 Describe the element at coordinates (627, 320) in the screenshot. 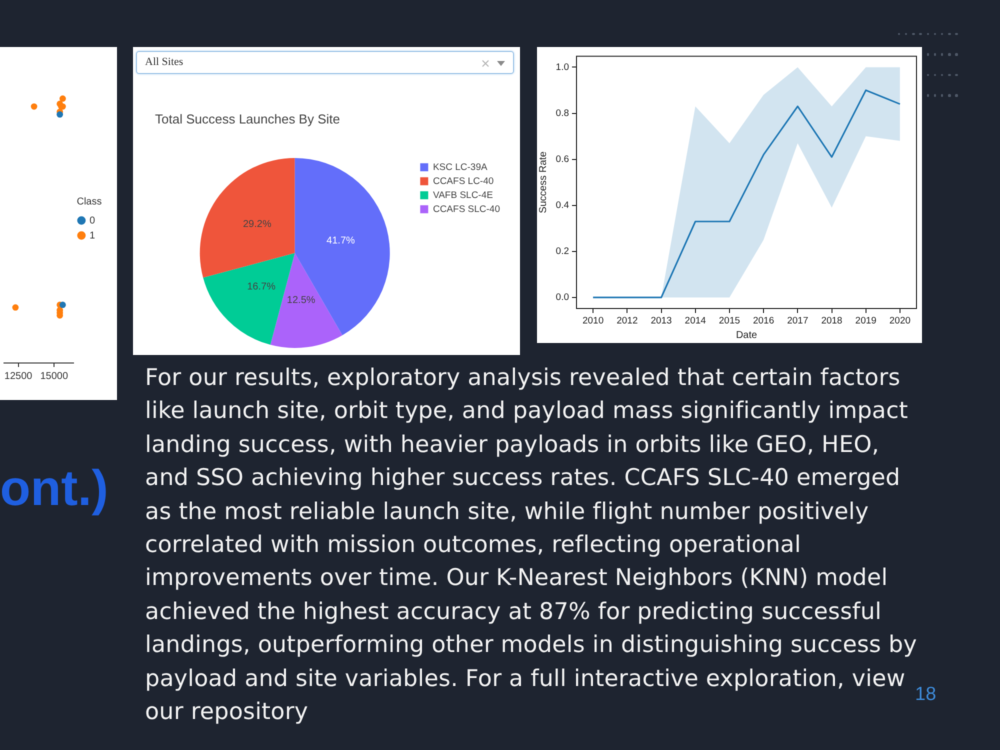

I see `x-tick-label: 2012` at that location.